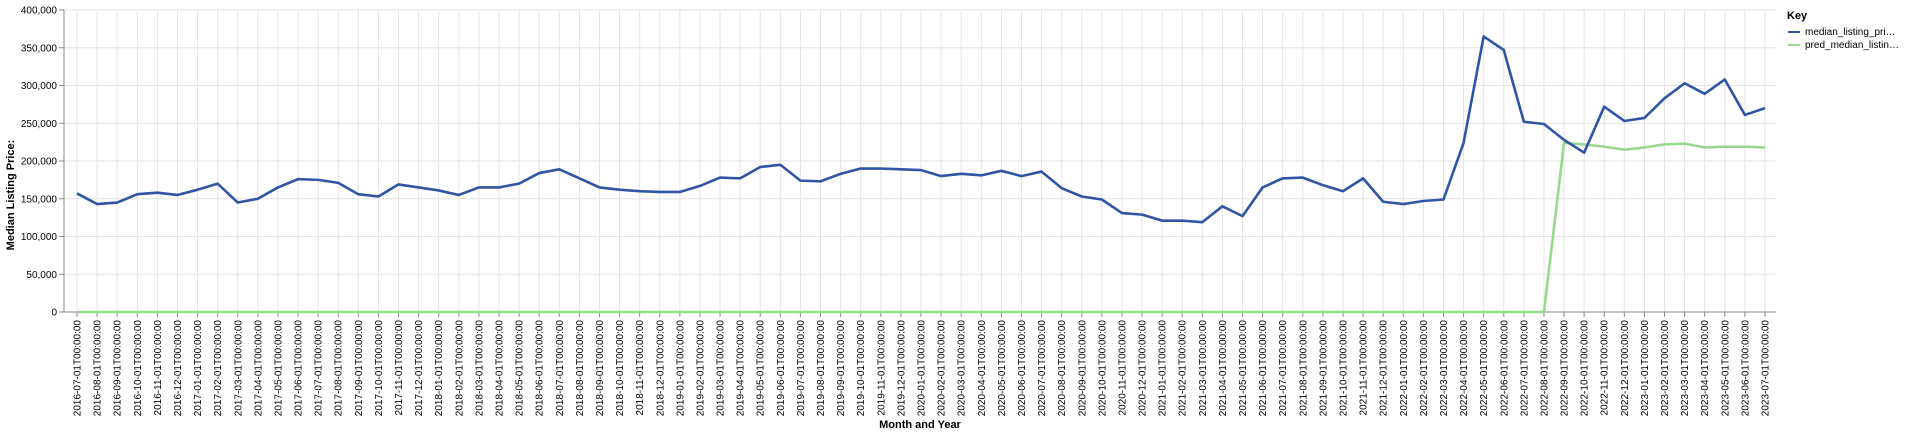  What do you see at coordinates (1745, 368) in the screenshot?
I see `x-tick-label: 2023-06-01T00:00:00` at bounding box center [1745, 368].